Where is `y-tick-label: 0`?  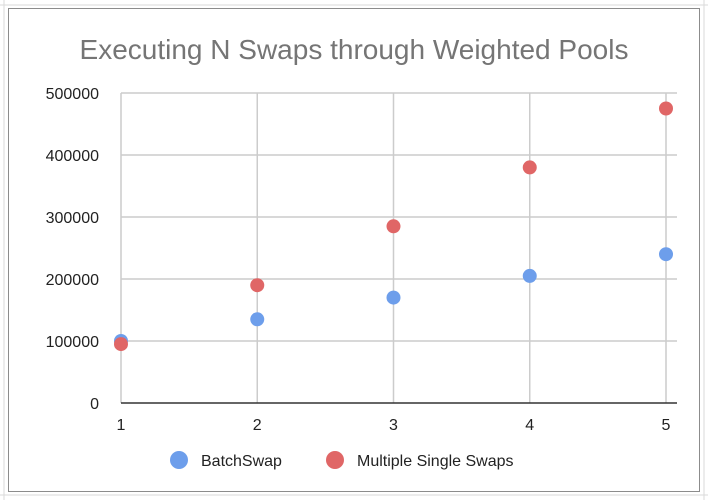 y-tick-label: 0 is located at coordinates (94, 404).